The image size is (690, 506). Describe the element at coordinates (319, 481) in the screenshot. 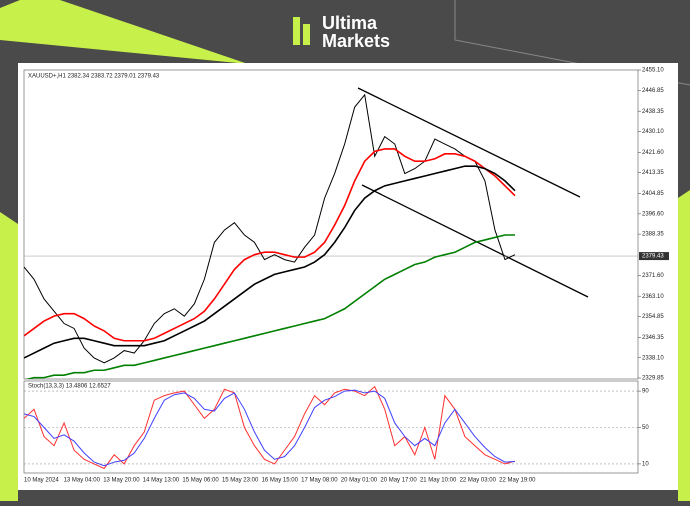

I see `x-tick-label: 17 May 08:00` at that location.